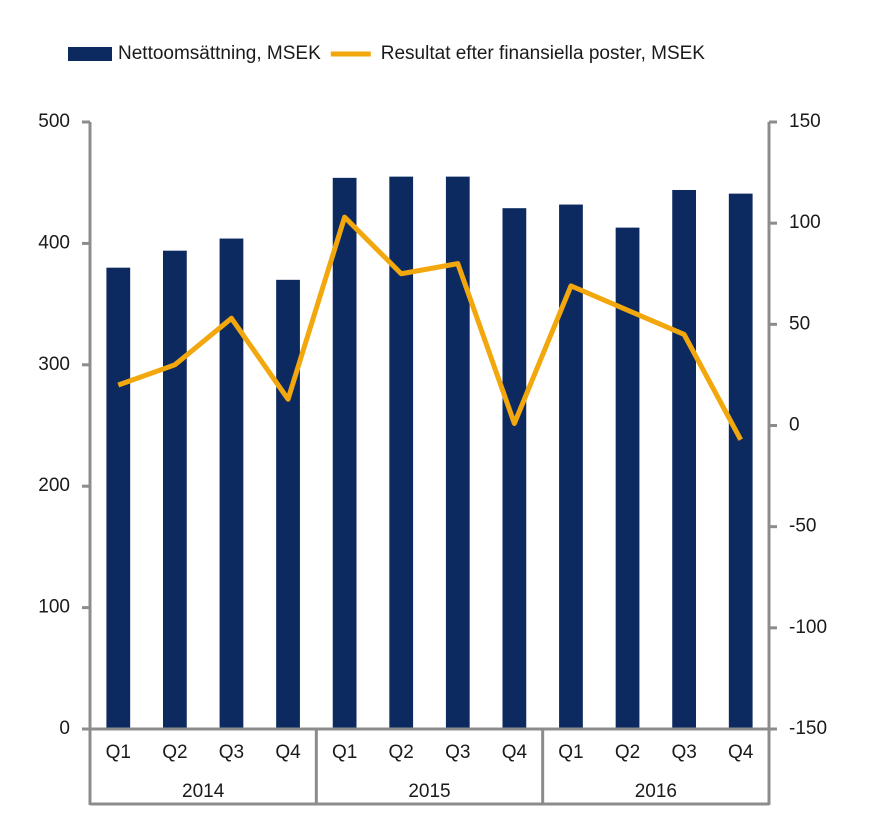  I want to click on legend-label: Nettoomsättning, MSEK, so click(219, 53).